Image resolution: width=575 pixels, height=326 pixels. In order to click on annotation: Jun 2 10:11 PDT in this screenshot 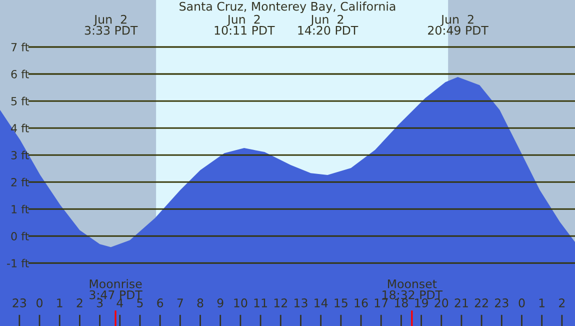, I will do `click(244, 24)`.